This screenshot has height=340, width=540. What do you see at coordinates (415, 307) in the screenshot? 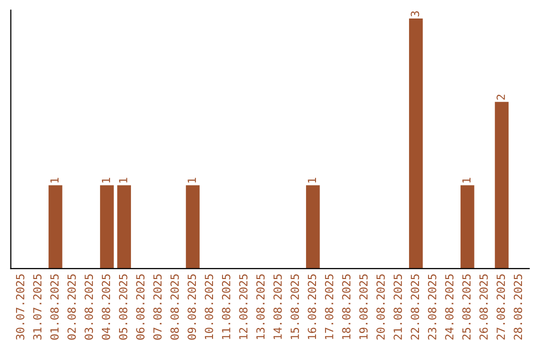
I see `x-tick-label: 22.08.2025` at bounding box center [415, 307].